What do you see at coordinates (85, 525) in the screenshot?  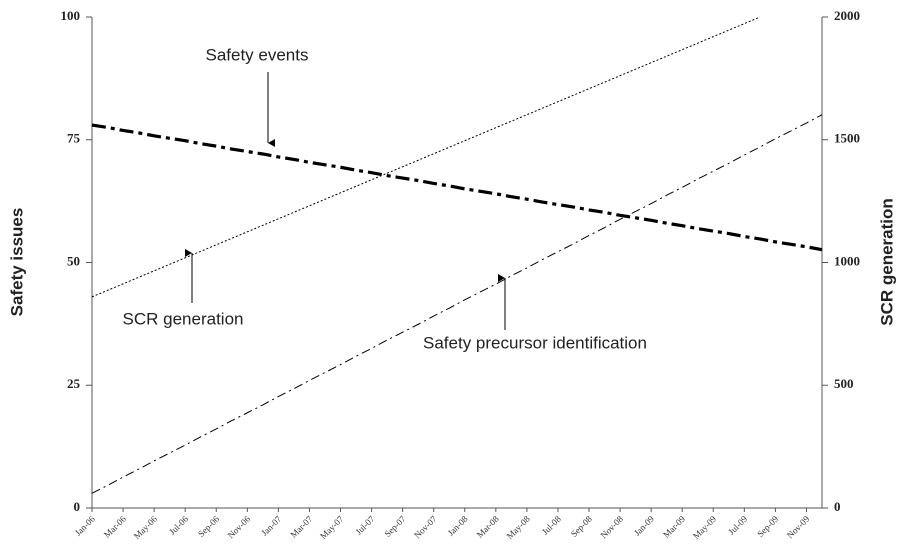 I see `x-tick-label: Jan-06` at bounding box center [85, 525].